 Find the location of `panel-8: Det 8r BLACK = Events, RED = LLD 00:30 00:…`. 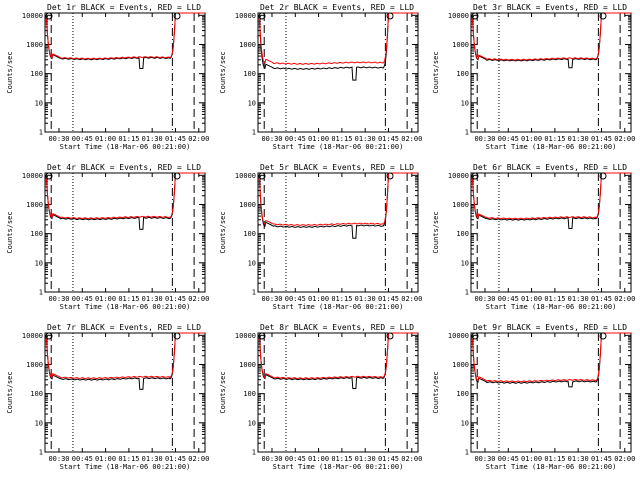

panel-8: Det 8r BLACK = Events, RED = LLD 00:30 00:… is located at coordinates (320, 397).